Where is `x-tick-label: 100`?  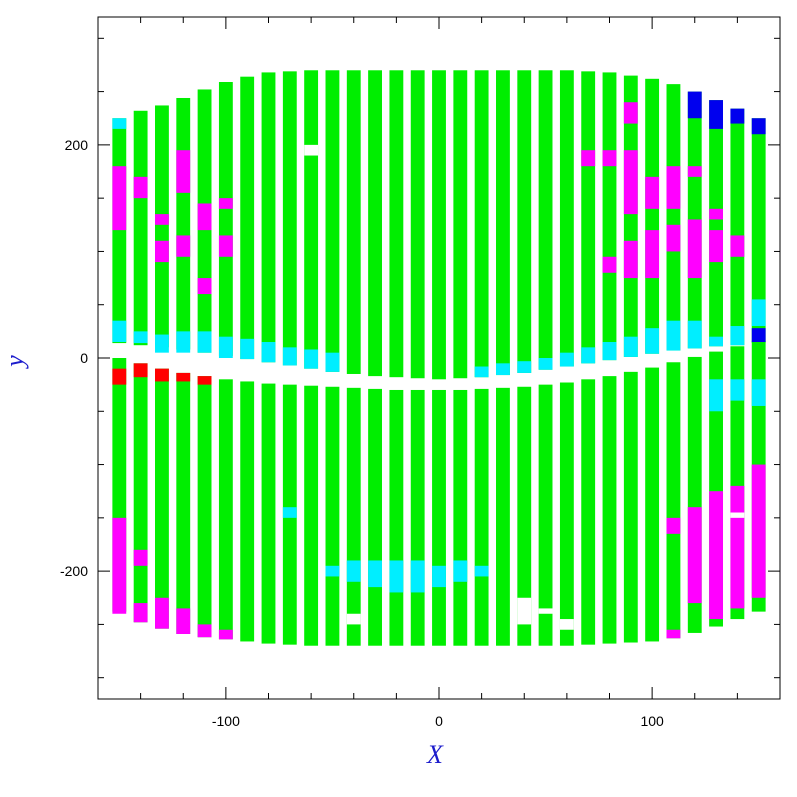
x-tick-label: 100 is located at coordinates (652, 721).